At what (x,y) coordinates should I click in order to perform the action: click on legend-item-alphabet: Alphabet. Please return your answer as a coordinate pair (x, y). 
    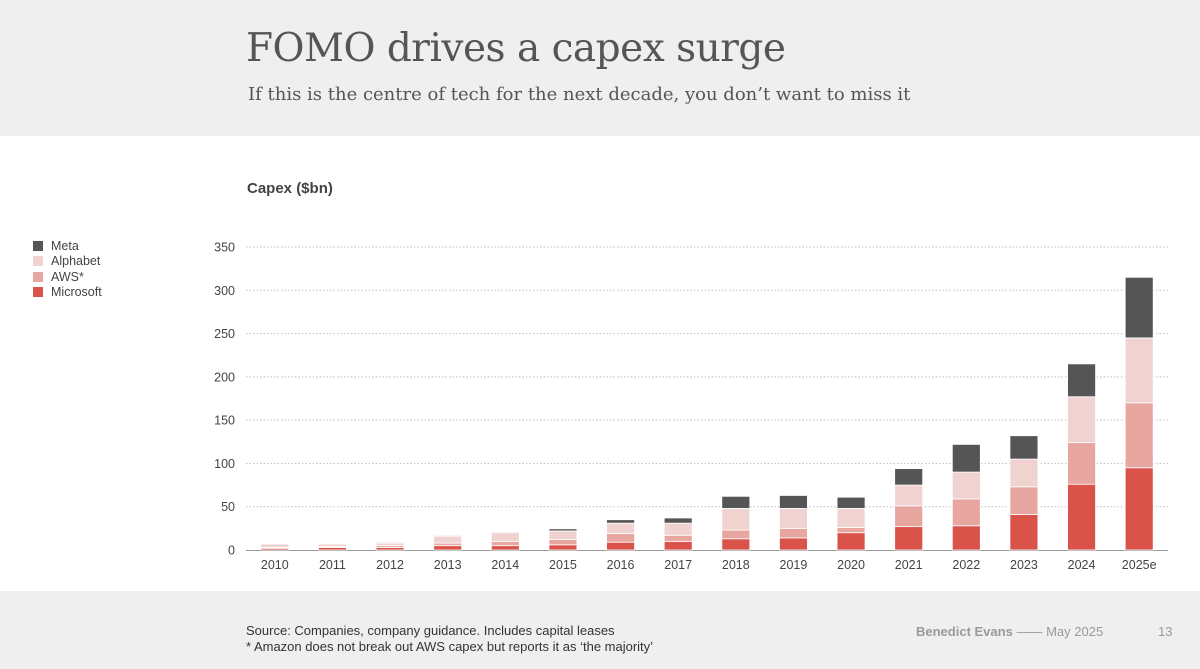
    Looking at the image, I should click on (67, 262).